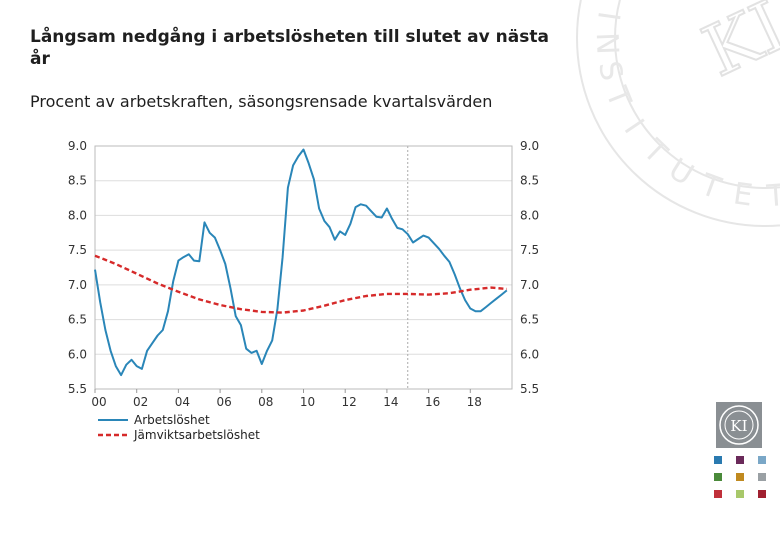  I want to click on watermark-letter: N, so click(607, 44).